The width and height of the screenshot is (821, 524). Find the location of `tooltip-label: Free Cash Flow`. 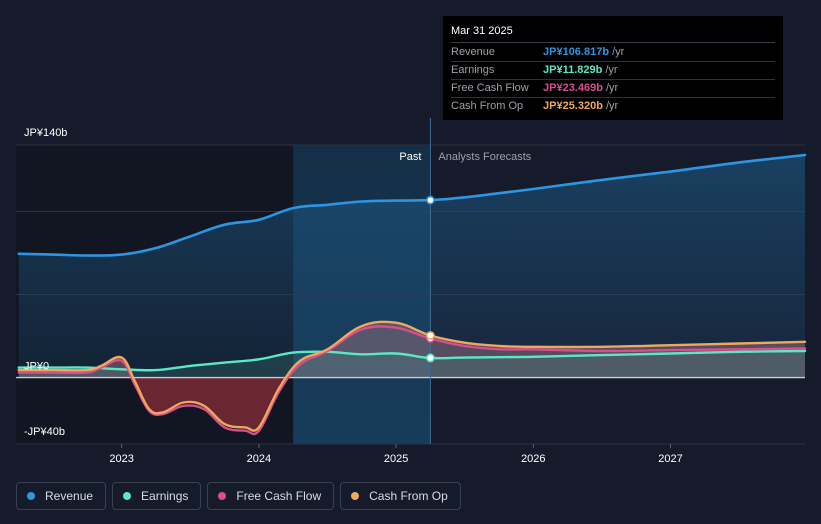

tooltip-label: Free Cash Flow is located at coordinates (490, 88).